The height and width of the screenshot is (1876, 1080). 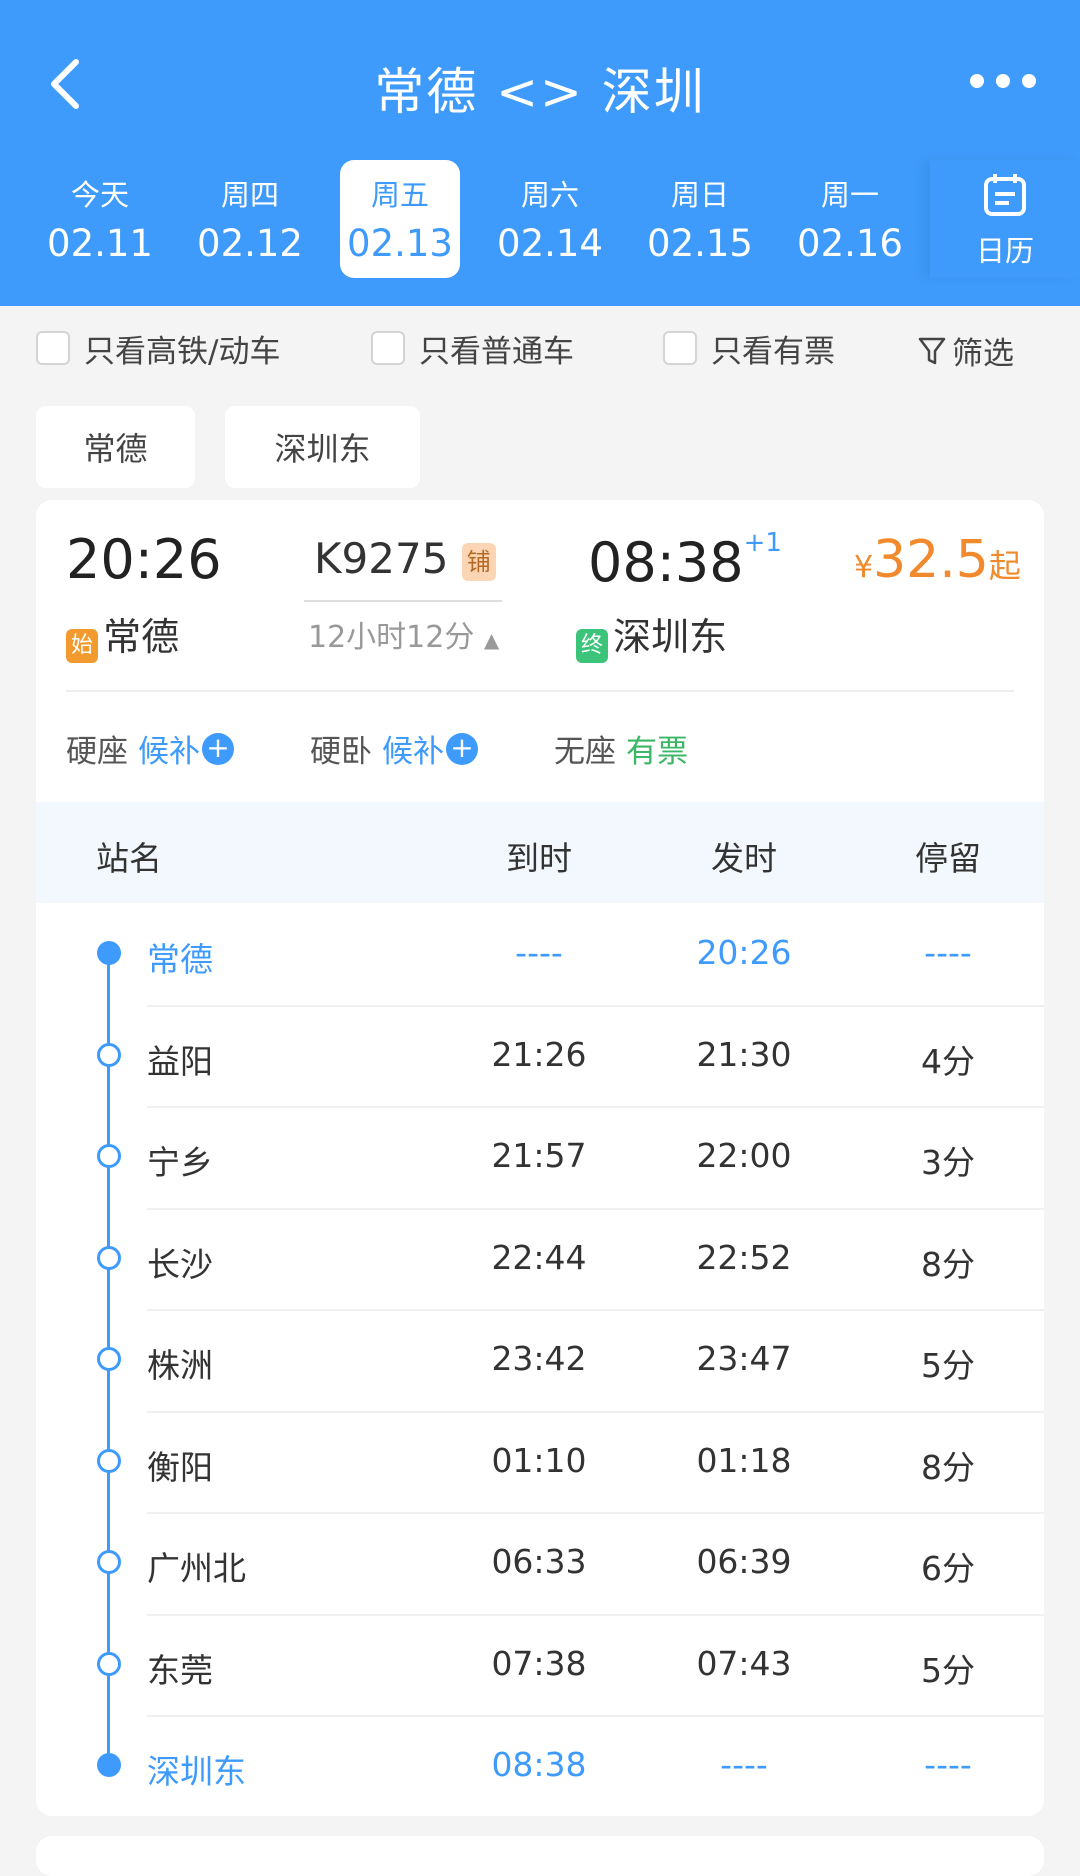 What do you see at coordinates (948, 858) in the screenshot?
I see `header-stop: 停留` at bounding box center [948, 858].